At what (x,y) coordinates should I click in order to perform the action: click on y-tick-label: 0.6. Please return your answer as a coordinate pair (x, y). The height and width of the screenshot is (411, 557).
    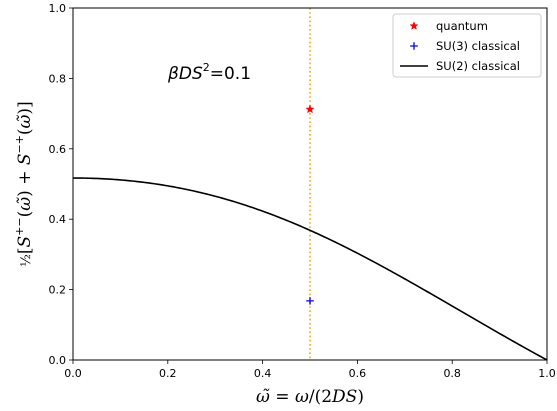
    Looking at the image, I should click on (58, 149).